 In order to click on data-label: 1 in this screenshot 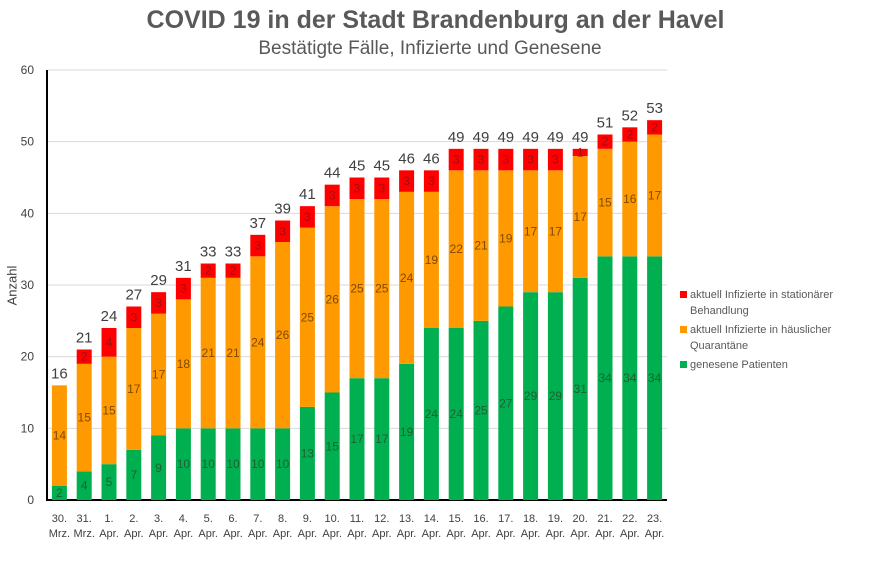, I will do `click(580, 152)`.